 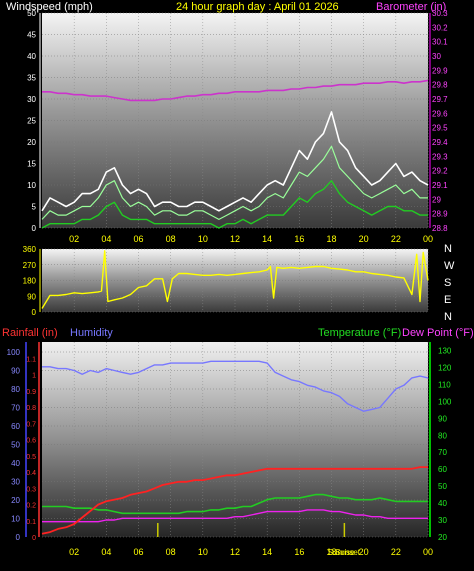 I want to click on rain-y-tick-label: 0, so click(x=34, y=538).